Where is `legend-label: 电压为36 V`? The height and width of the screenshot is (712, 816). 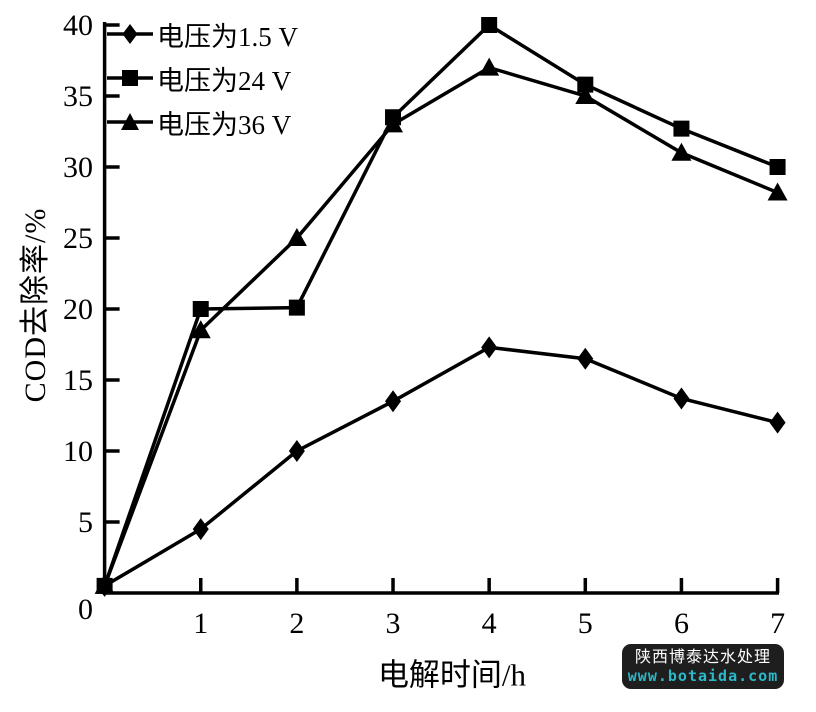
legend-label: 电压为36 V is located at coordinates (224, 124).